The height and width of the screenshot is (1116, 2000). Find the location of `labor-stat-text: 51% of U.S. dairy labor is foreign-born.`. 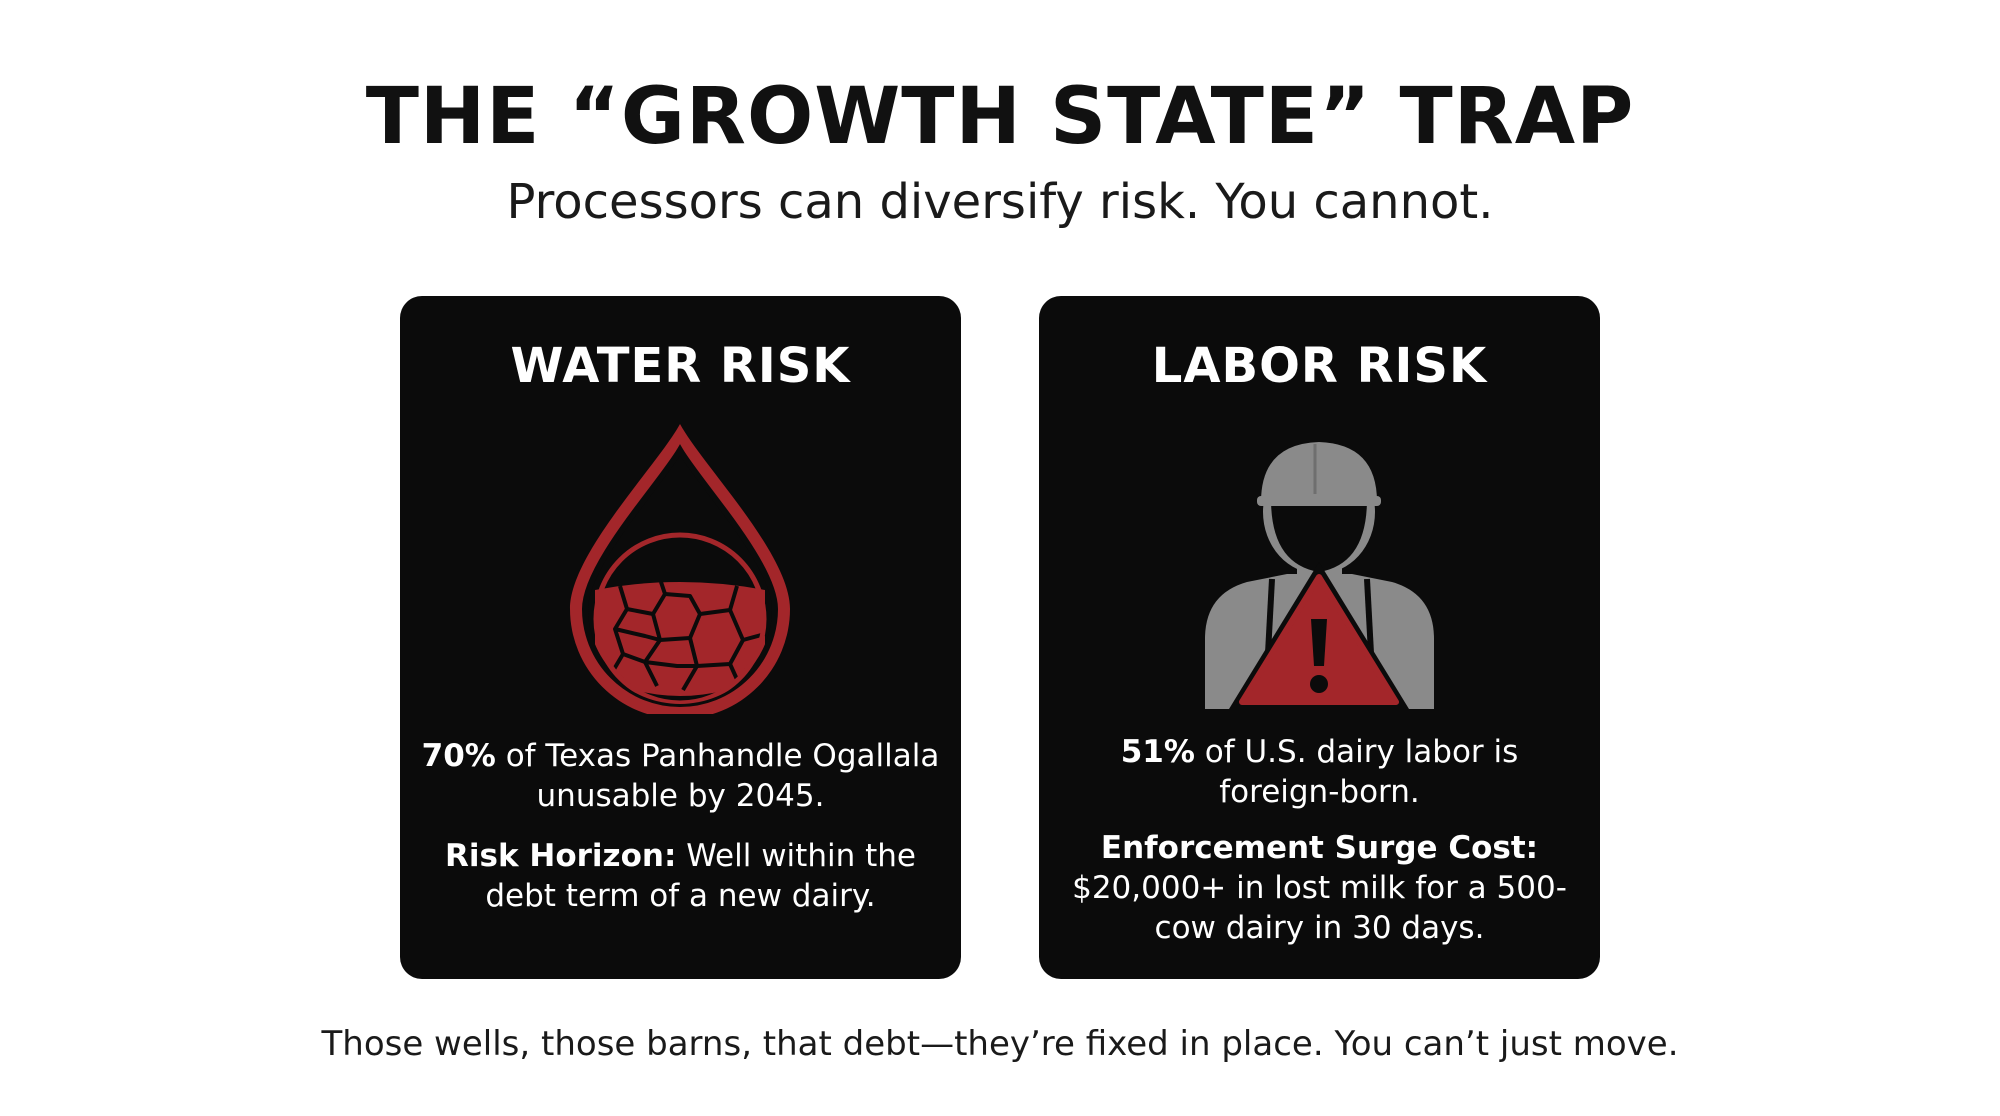

labor-stat-text: 51% of U.S. dairy labor is foreign-born. is located at coordinates (1319, 772).